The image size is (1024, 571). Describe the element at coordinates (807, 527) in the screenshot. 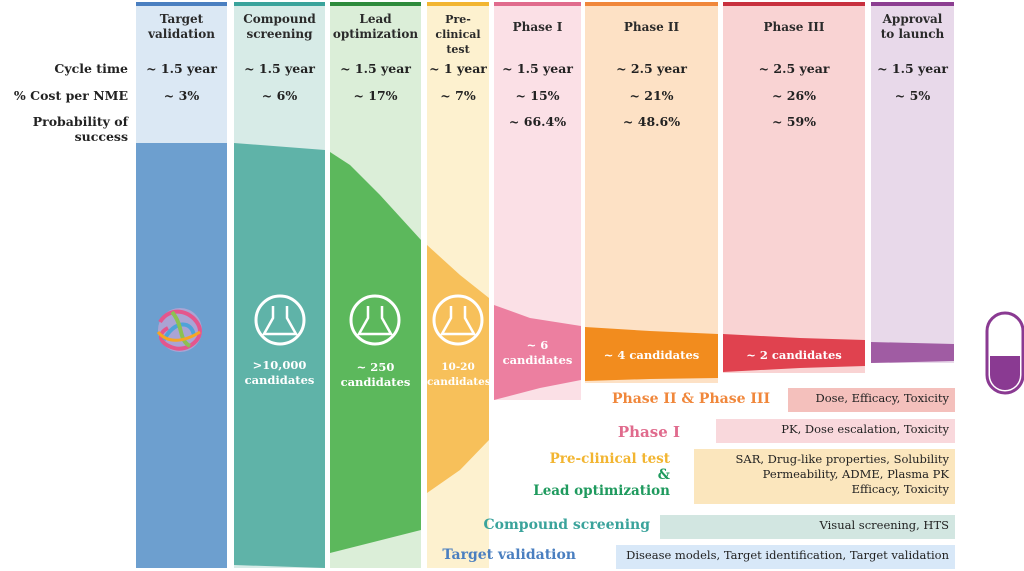

I see `legend-desc-compound-screening: Visual screening, HTS` at that location.